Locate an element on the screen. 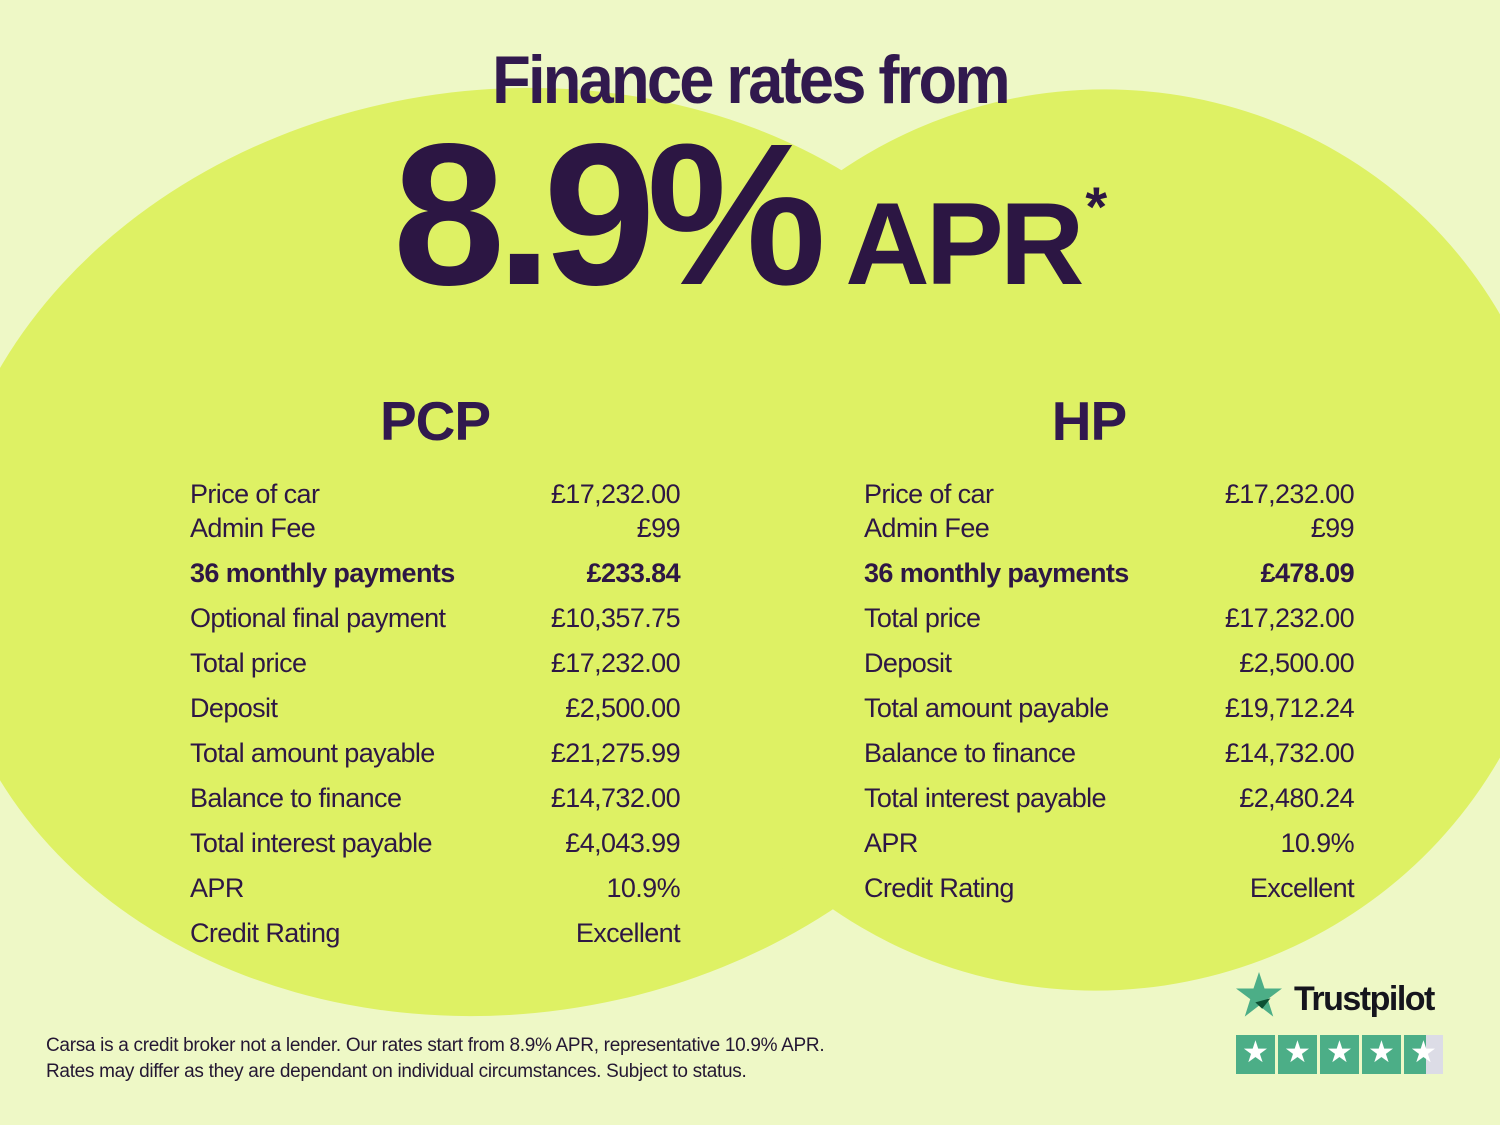 This screenshot has height=1125, width=1500. table-row-monthly-payment: 36 monthly payments £233.84 is located at coordinates (435, 573).